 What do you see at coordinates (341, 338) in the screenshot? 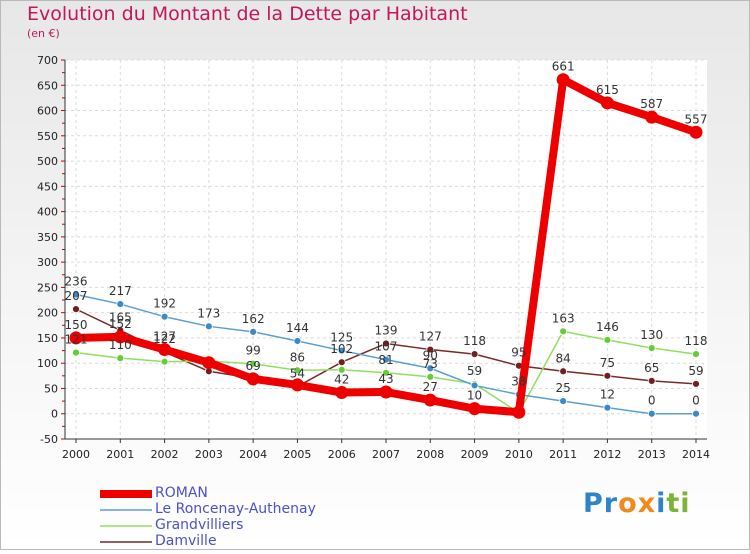
I see `data-label-le-roncenay-authenay: 125` at bounding box center [341, 338].